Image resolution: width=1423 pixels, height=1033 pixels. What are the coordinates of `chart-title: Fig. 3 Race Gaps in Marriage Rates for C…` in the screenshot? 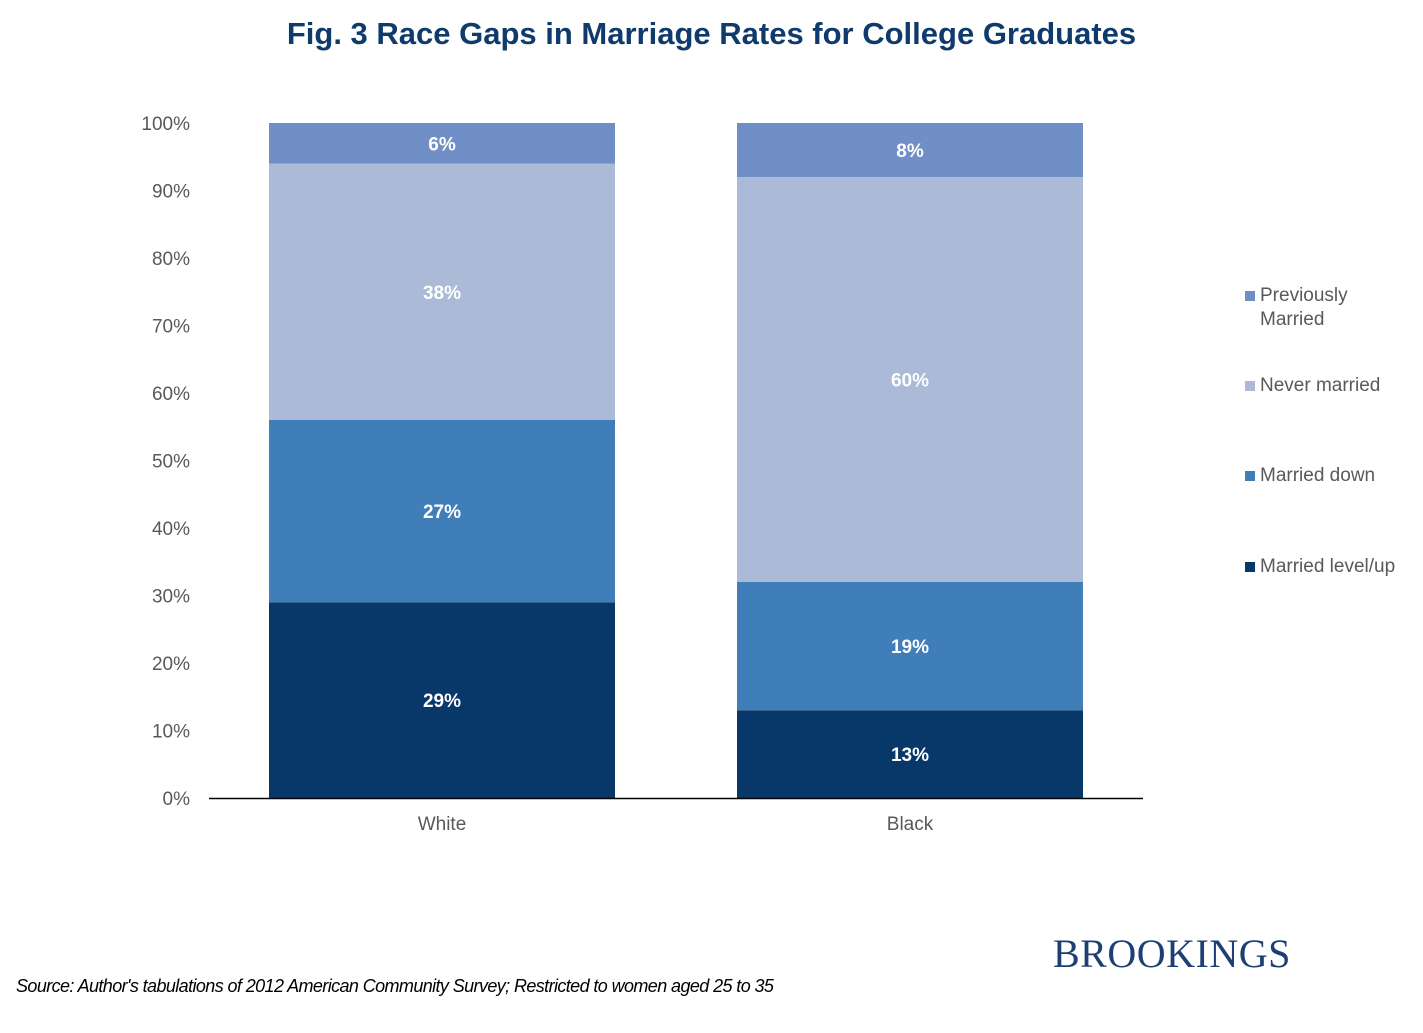 It's located at (711, 33).